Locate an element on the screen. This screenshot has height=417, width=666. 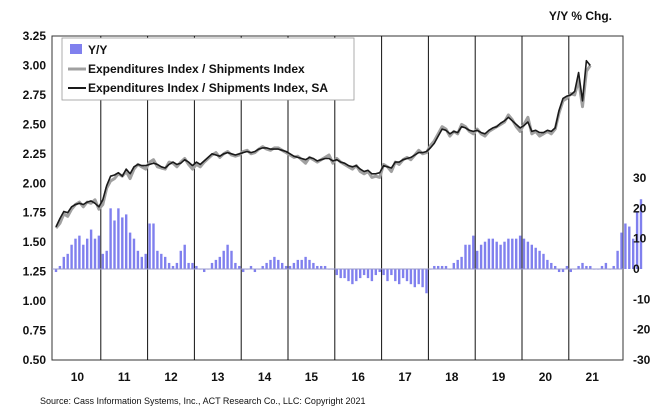
left-tick-label: 2.75 is located at coordinates (35, 95).